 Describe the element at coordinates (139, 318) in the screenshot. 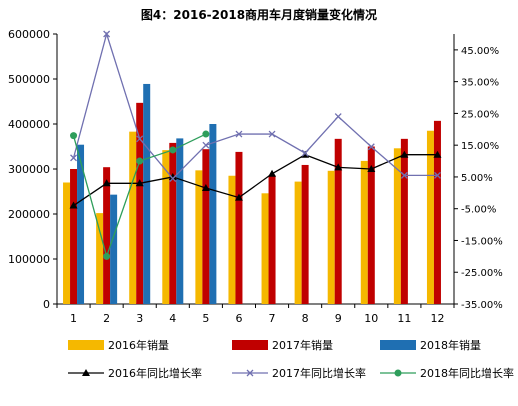

I see `x-tick-label: 3` at that location.